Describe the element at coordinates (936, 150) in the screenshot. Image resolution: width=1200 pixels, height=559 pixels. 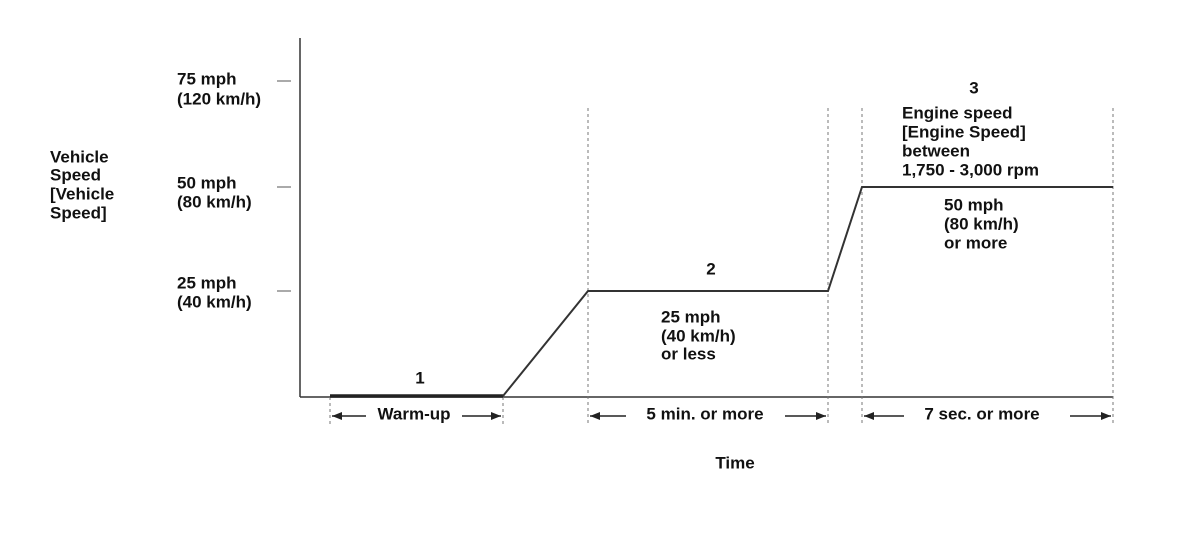
I see `stage-note: between` at that location.